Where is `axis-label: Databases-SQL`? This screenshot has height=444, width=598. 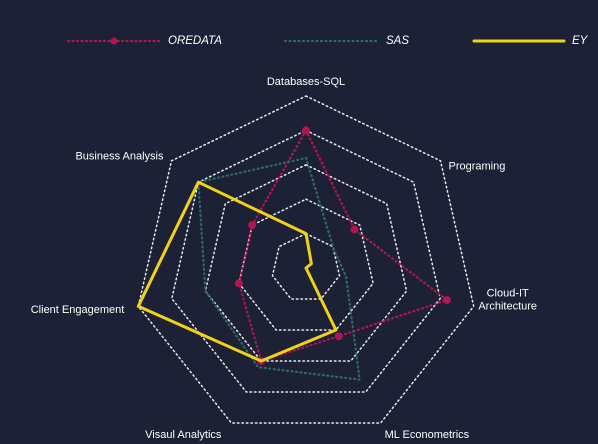 axis-label: Databases-SQL is located at coordinates (306, 82).